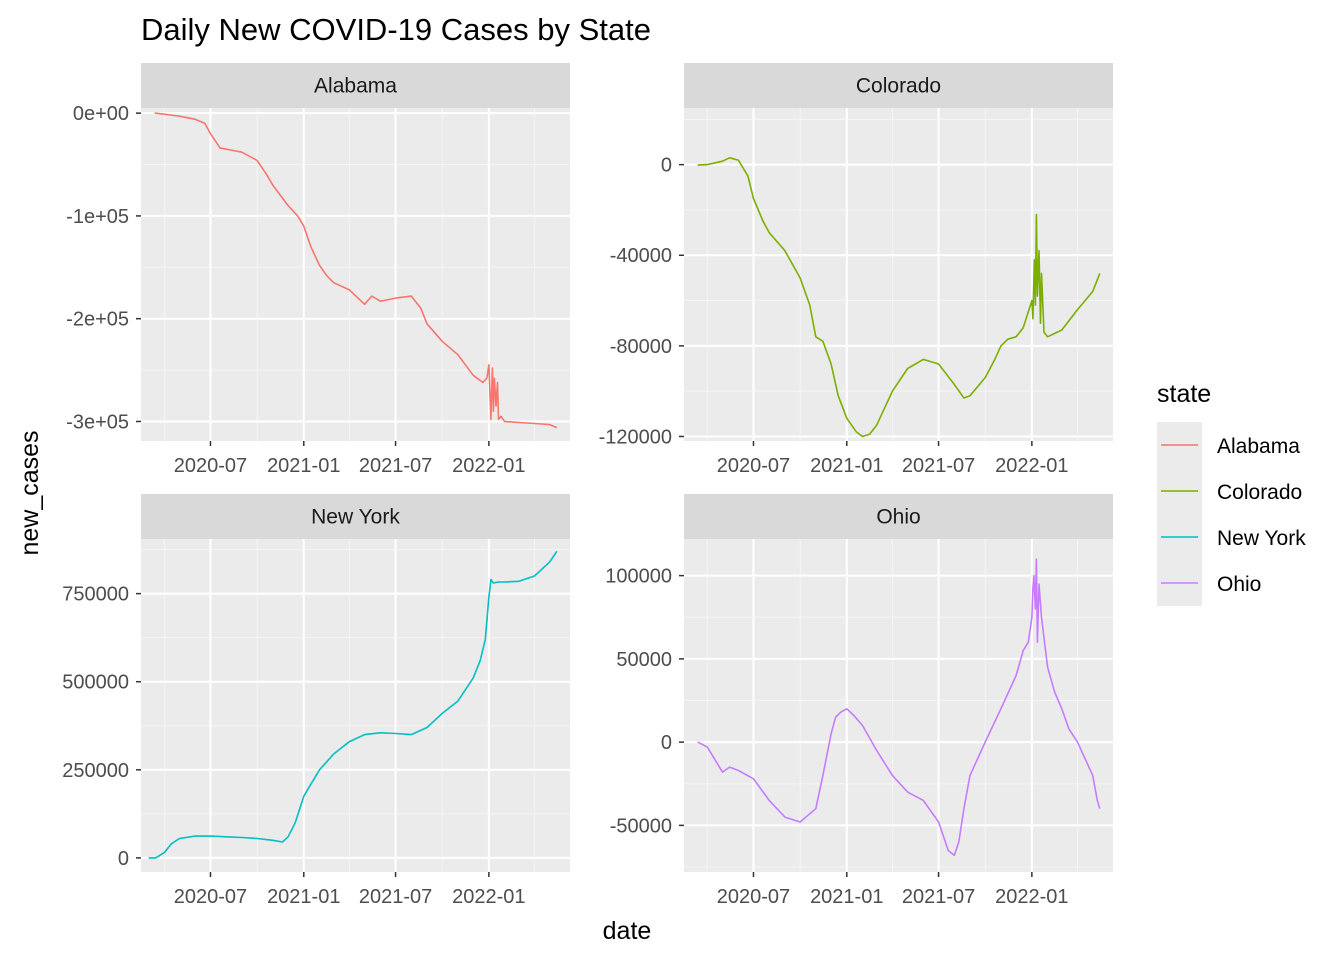  I want to click on y-tick-label: -3e+05, so click(97, 422).